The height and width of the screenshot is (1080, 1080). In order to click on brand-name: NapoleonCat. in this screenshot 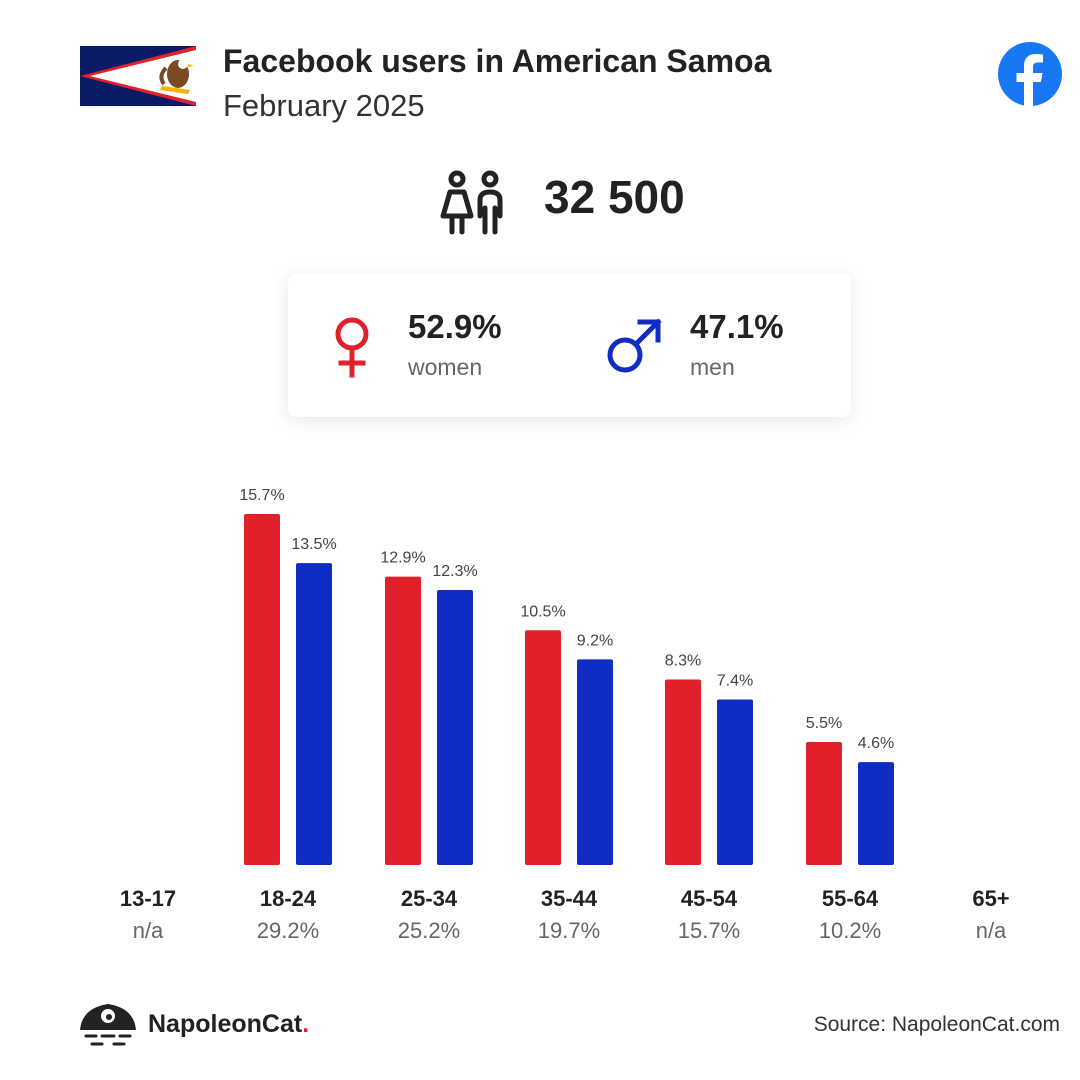, I will do `click(228, 1024)`.